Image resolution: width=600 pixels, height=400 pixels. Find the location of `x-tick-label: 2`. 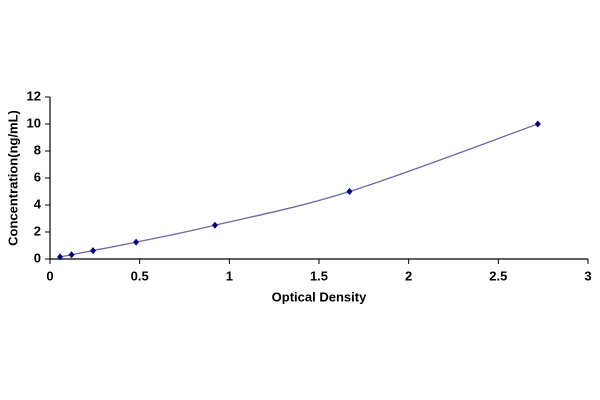

x-tick-label: 2 is located at coordinates (408, 275).